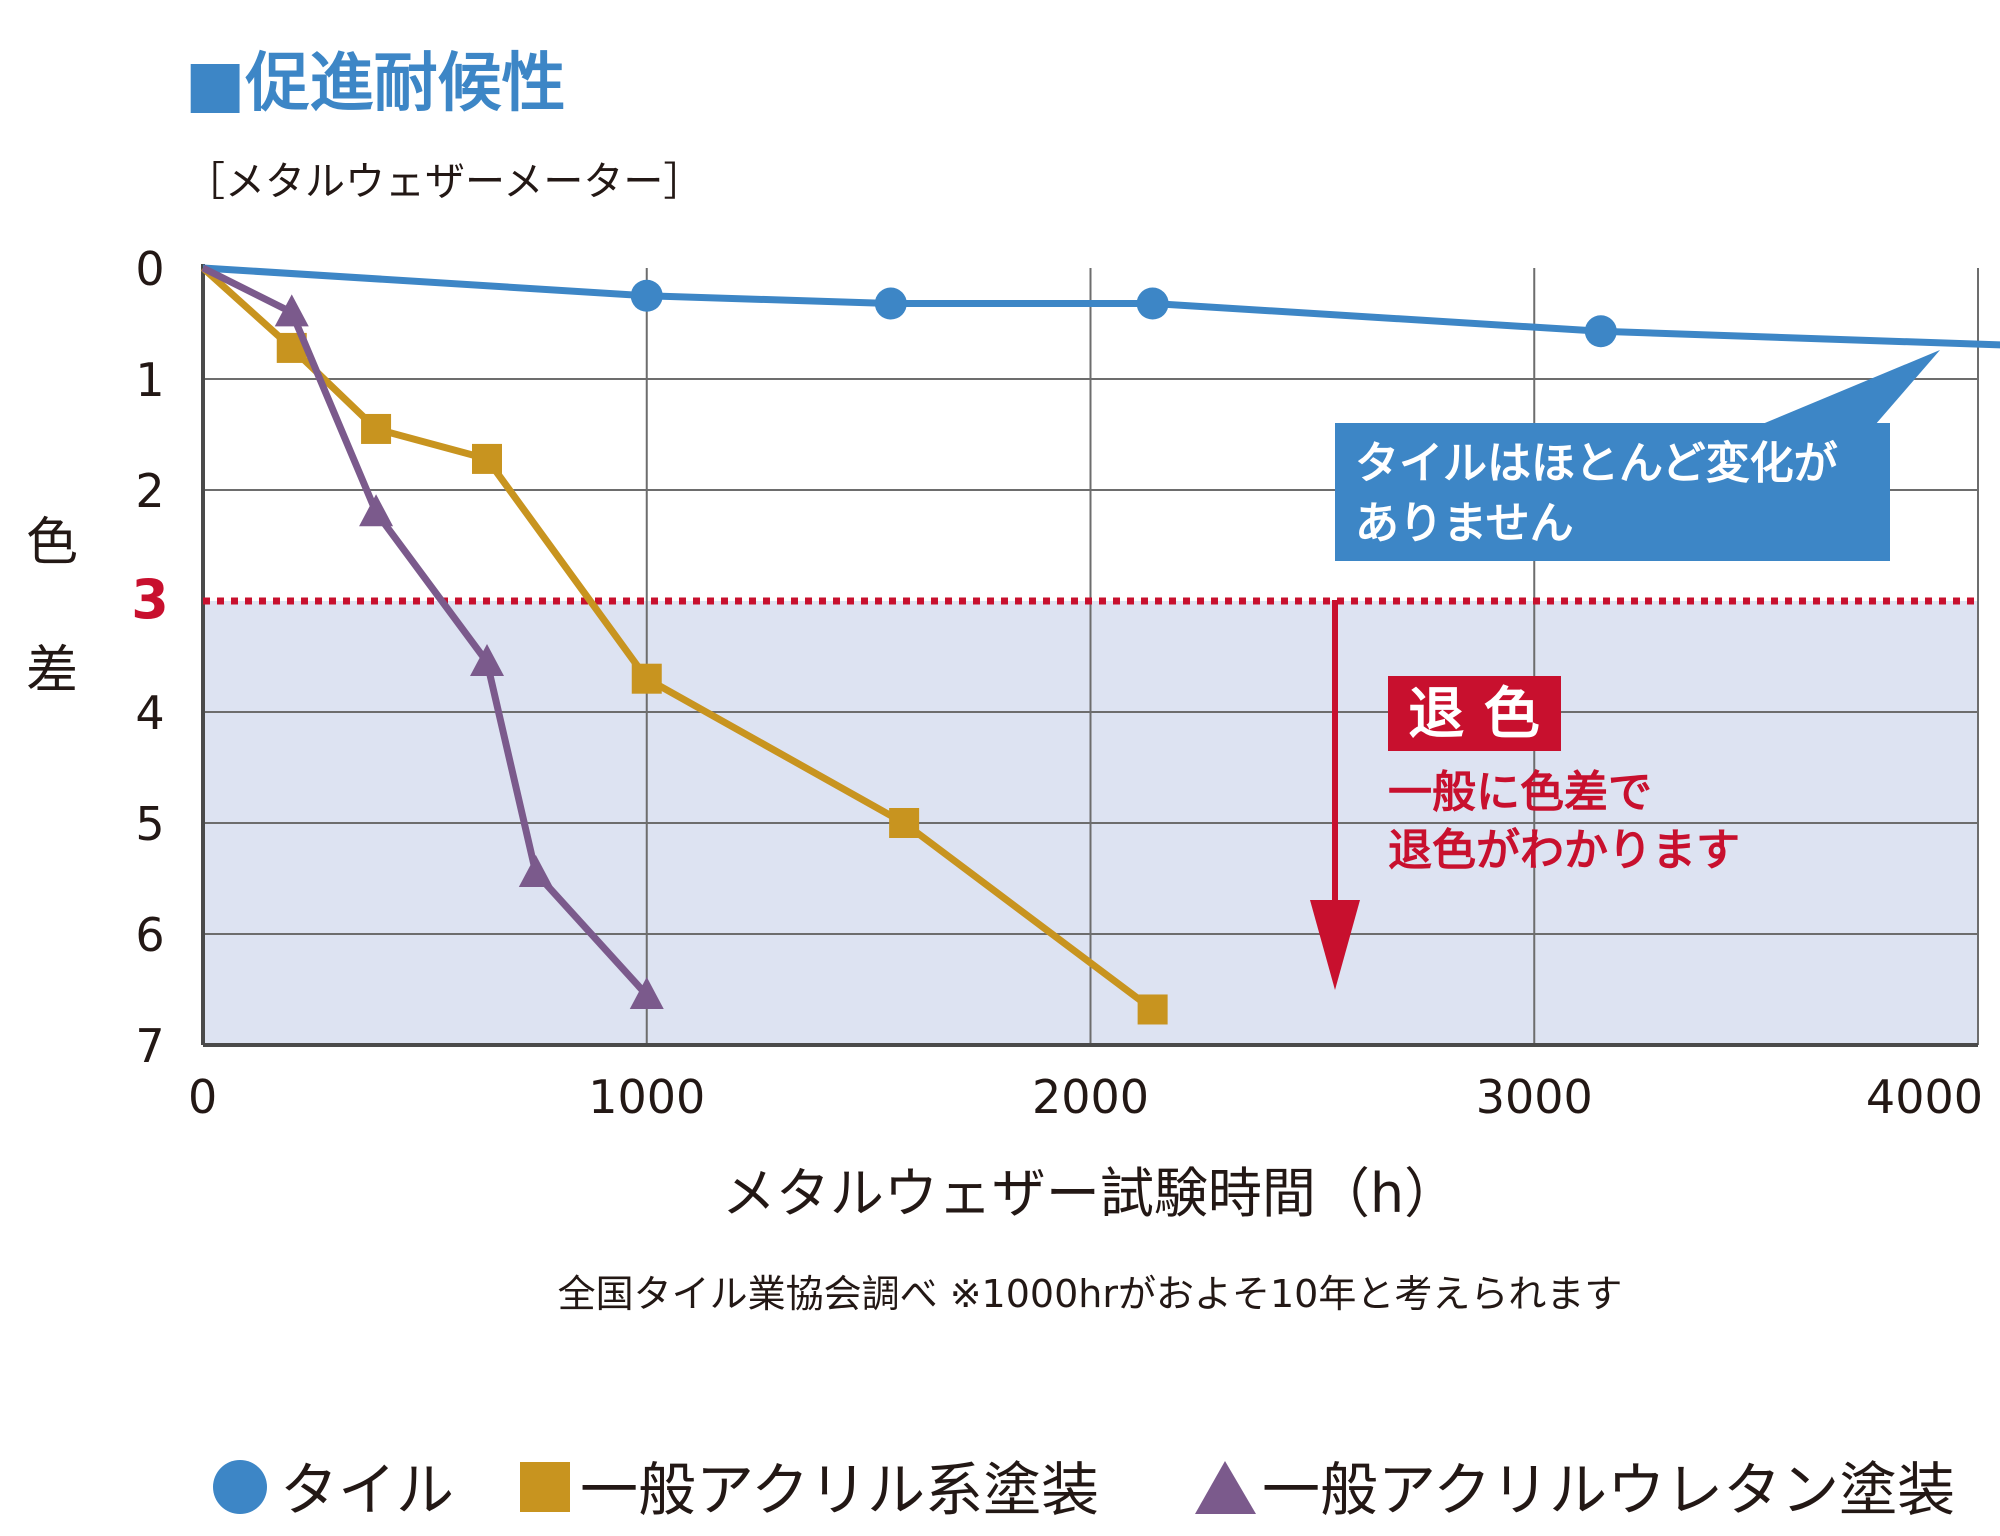 The image size is (2000, 1536). I want to click on x-tick-label: 2000, so click(1090, 1097).